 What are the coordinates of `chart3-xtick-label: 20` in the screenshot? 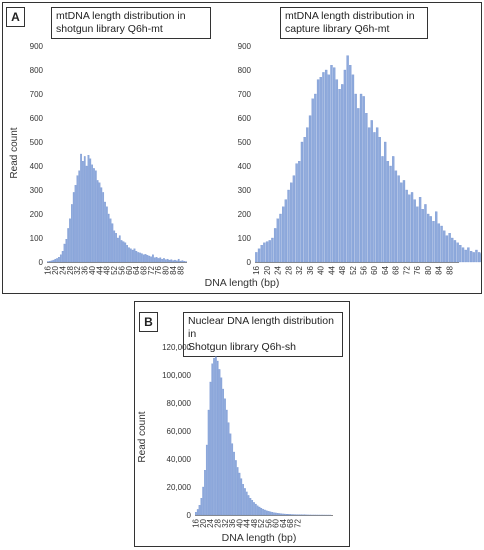 It's located at (203, 522).